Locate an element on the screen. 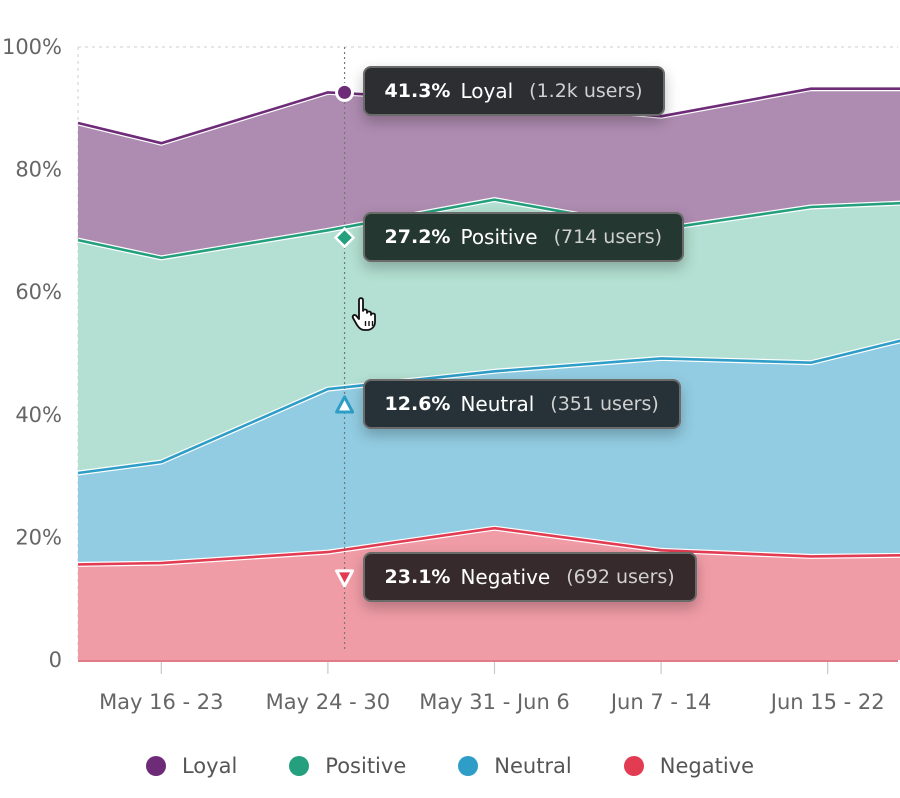 Image resolution: width=900 pixels, height=798 pixels. tooltip-label: Positive is located at coordinates (499, 236).